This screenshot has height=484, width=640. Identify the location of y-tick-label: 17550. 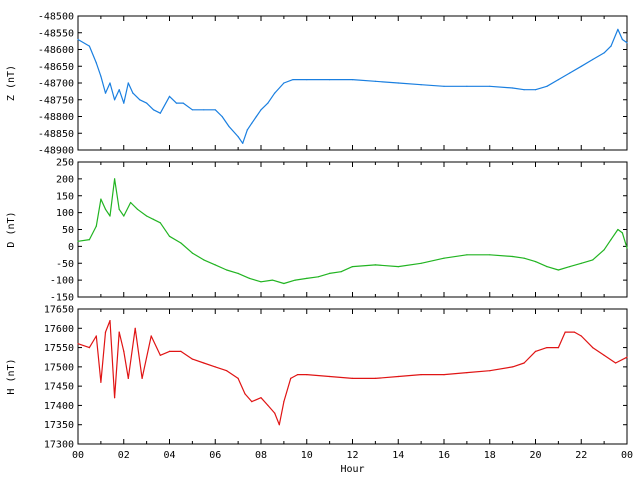
(59, 348).